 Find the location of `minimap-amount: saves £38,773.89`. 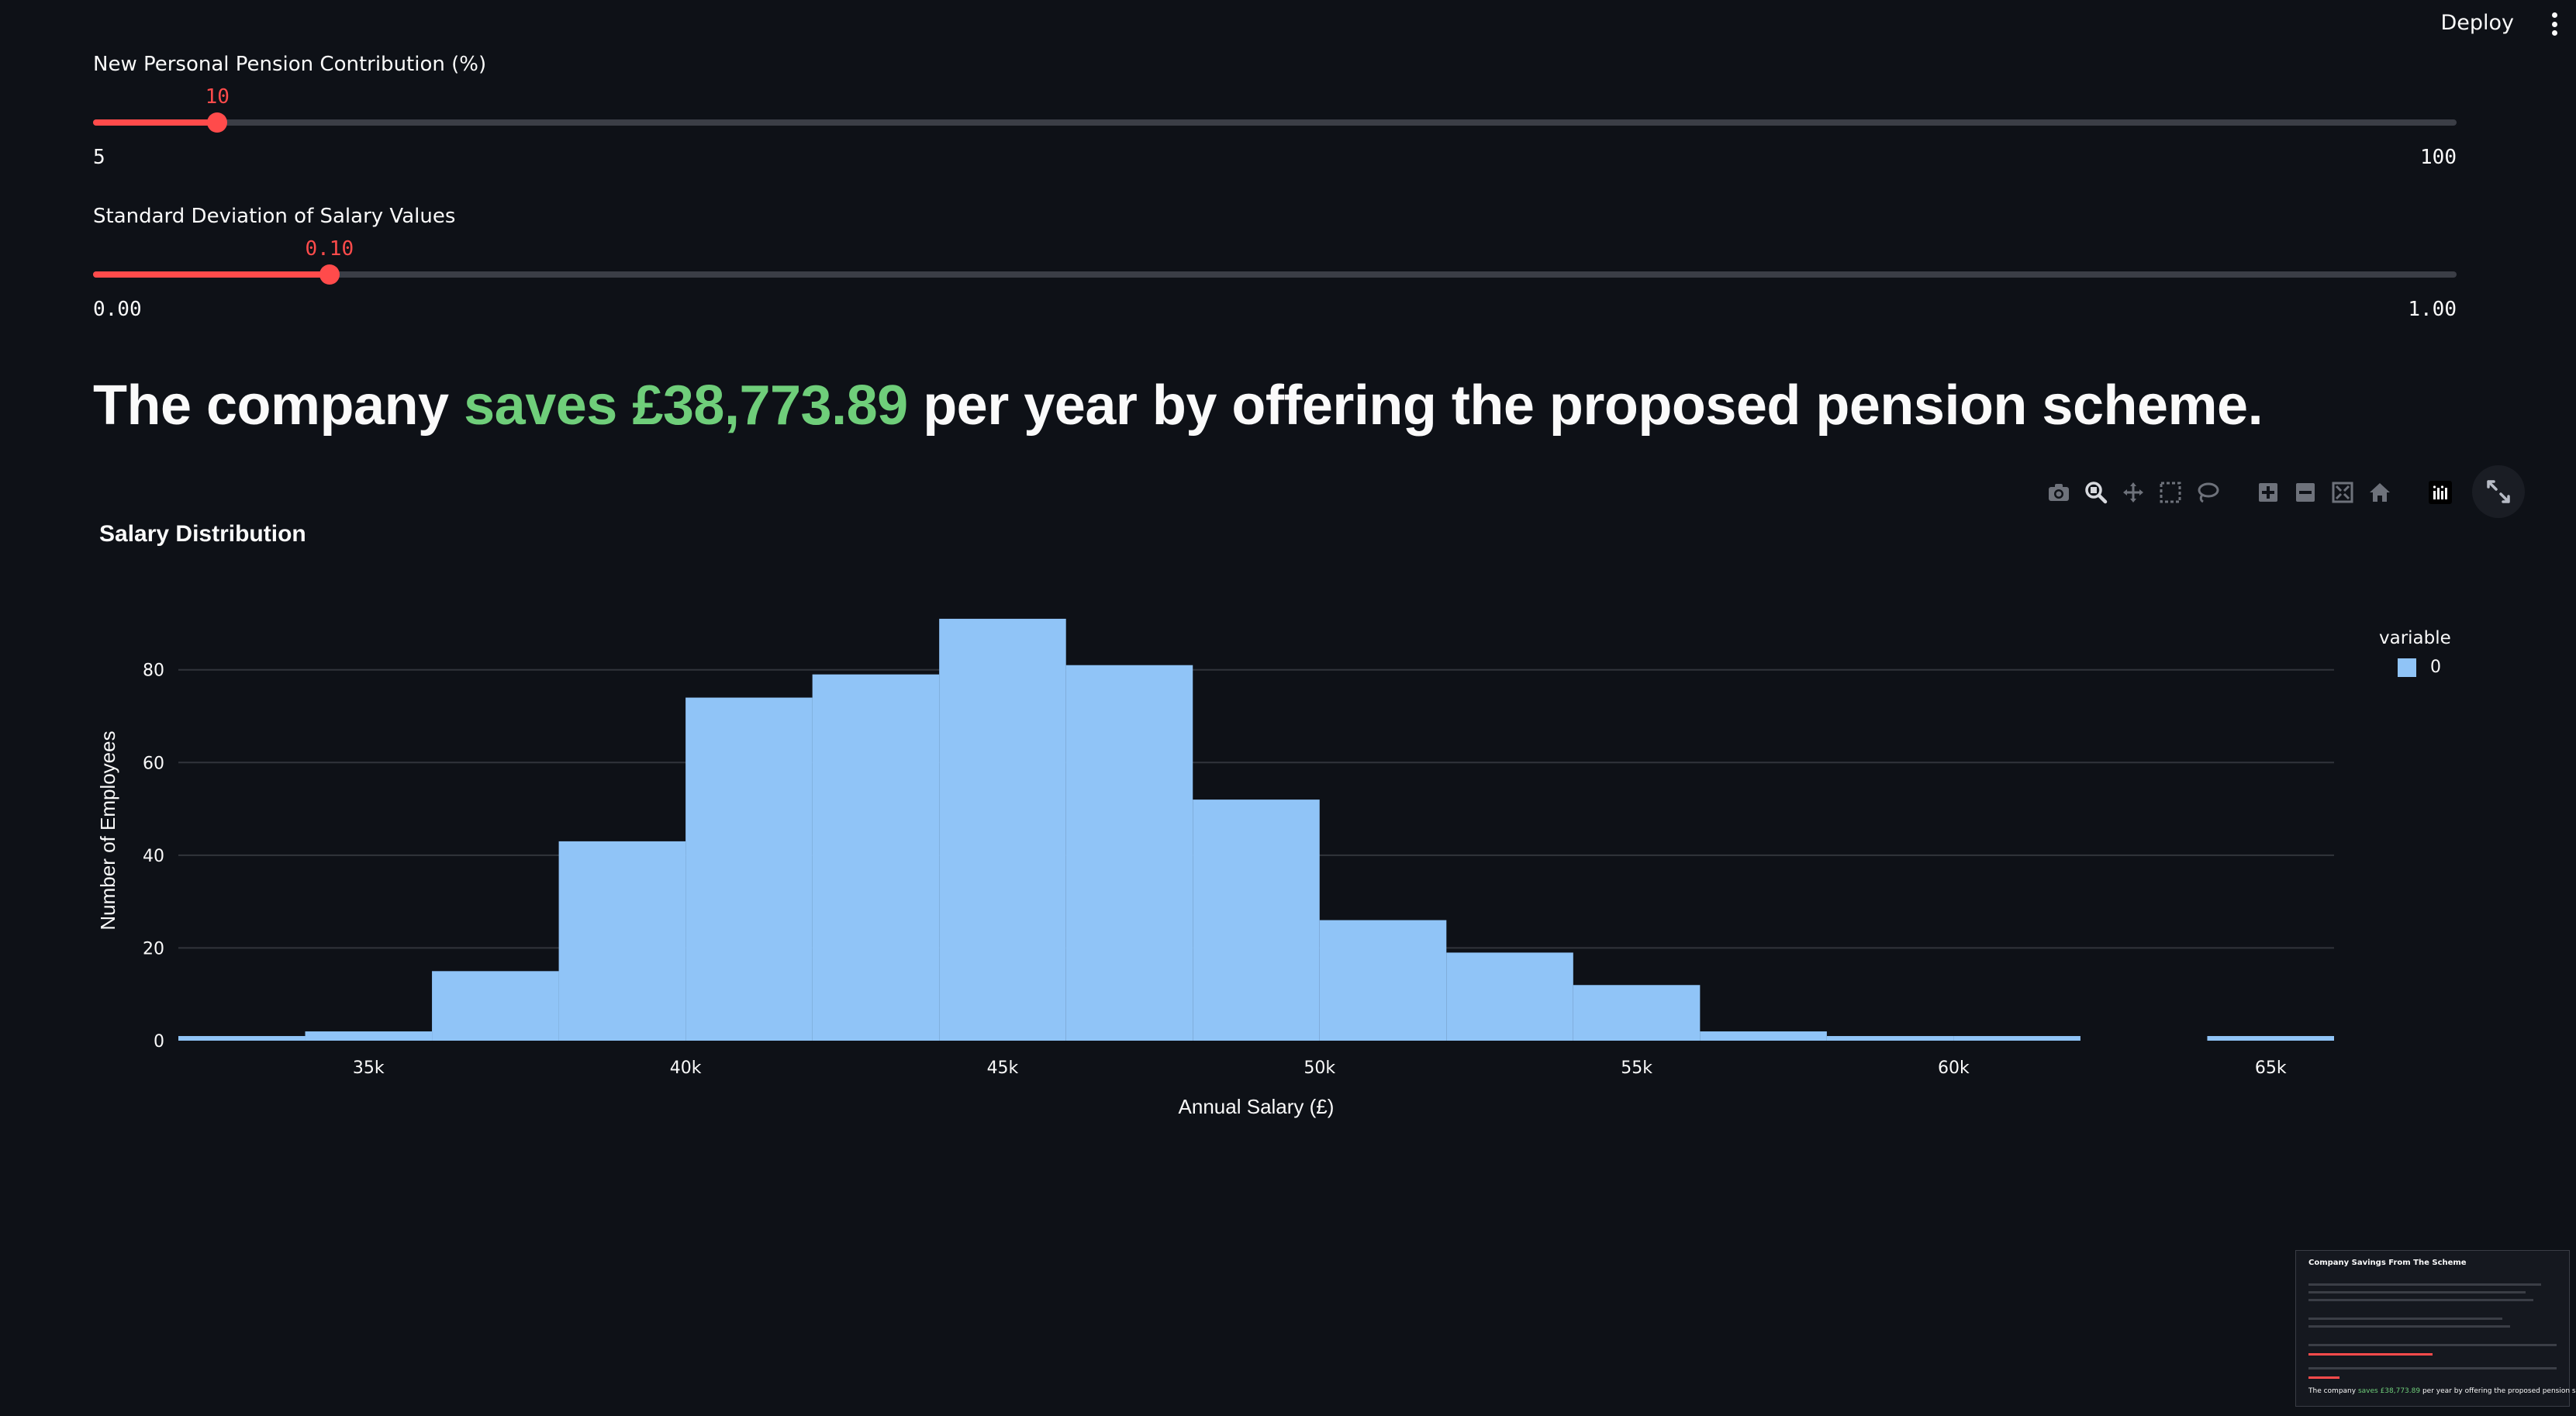

minimap-amount: saves £38,773.89 is located at coordinates (2389, 1391).